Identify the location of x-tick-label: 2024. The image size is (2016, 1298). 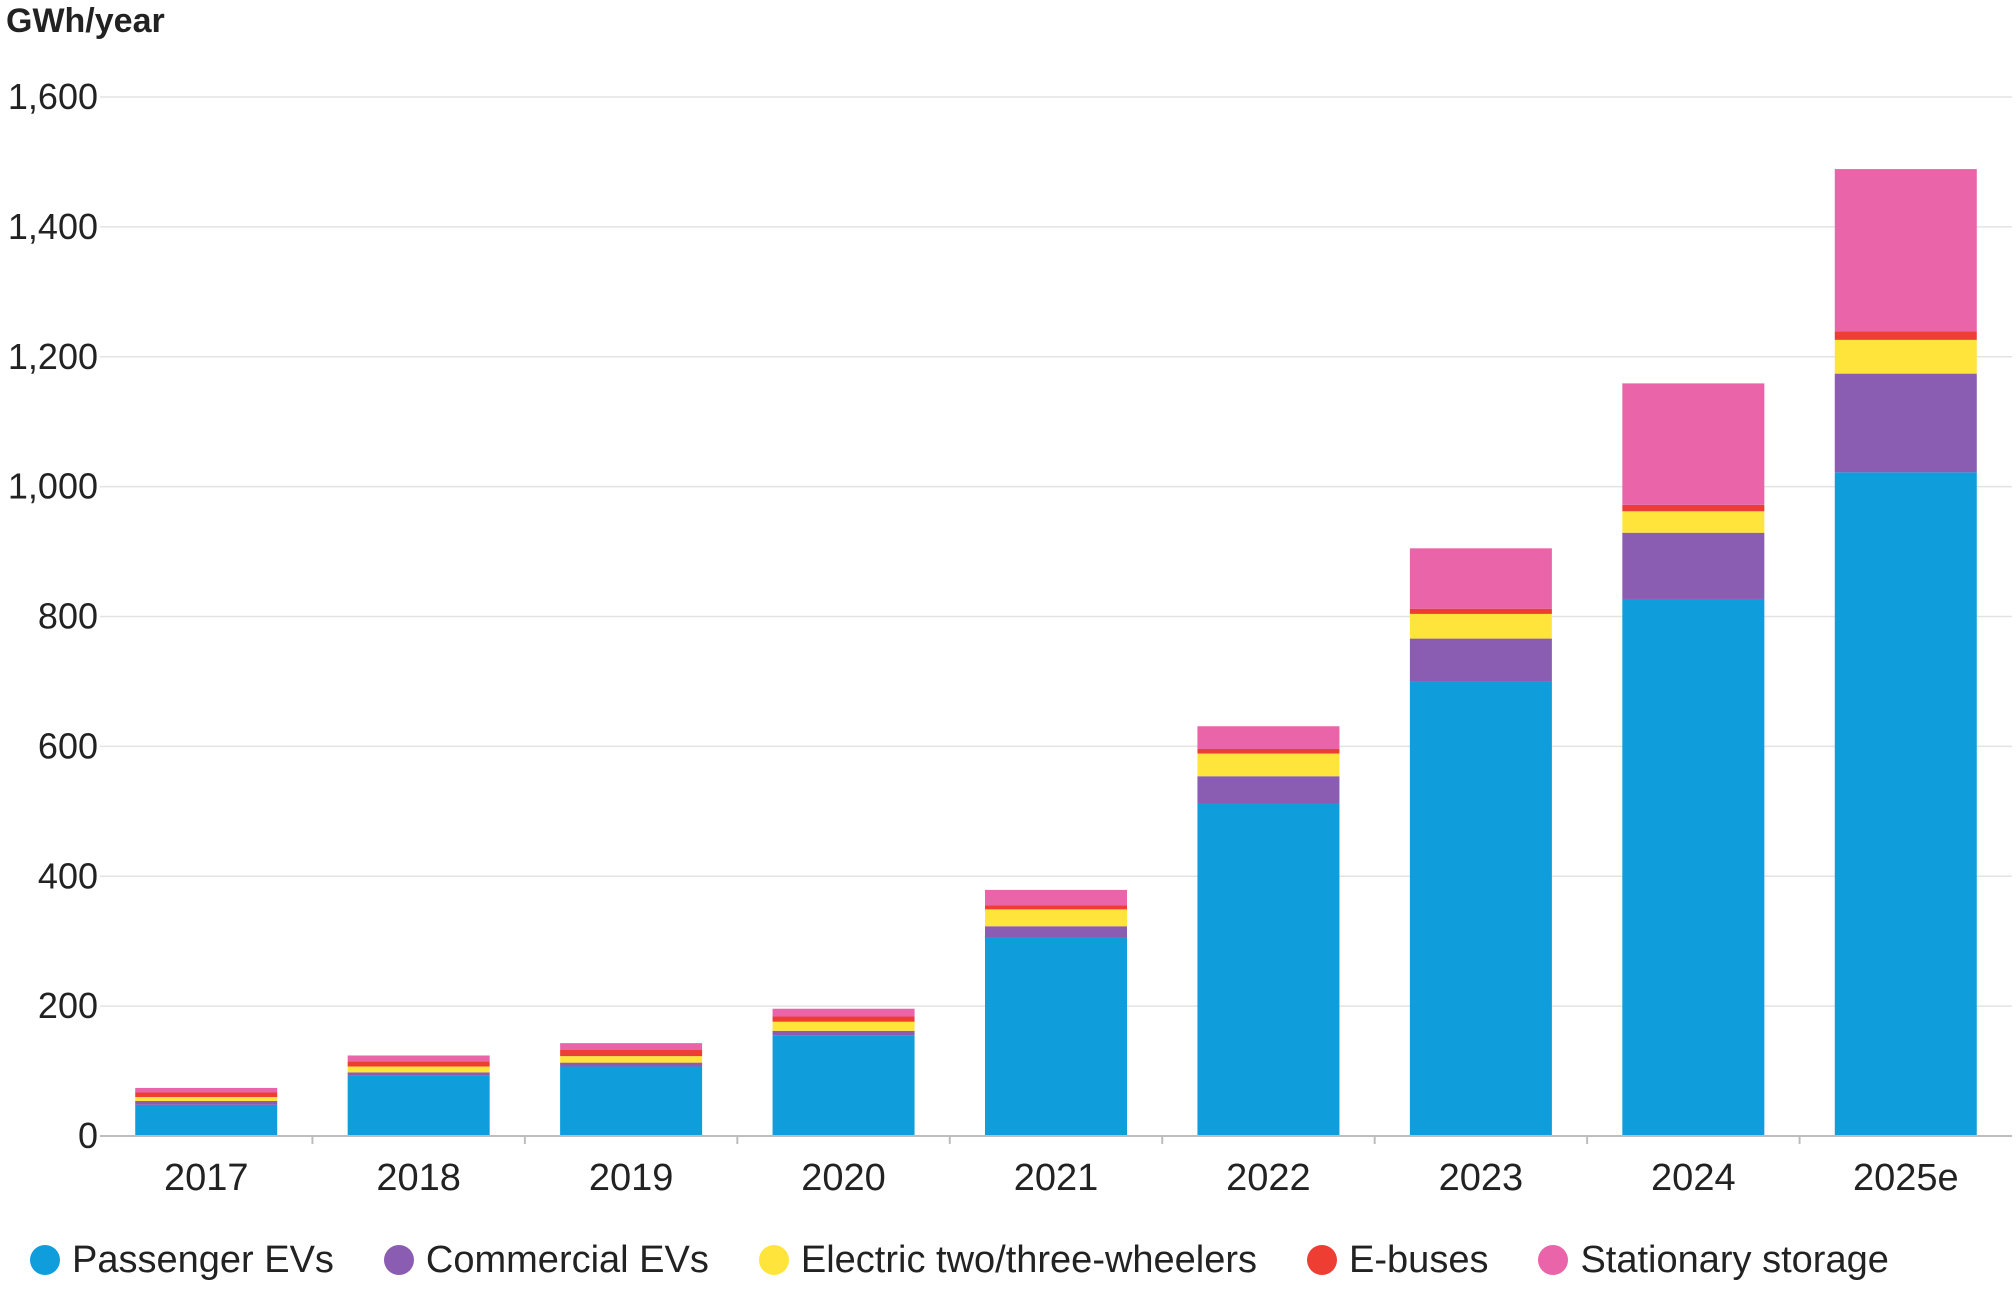
(1693, 1178).